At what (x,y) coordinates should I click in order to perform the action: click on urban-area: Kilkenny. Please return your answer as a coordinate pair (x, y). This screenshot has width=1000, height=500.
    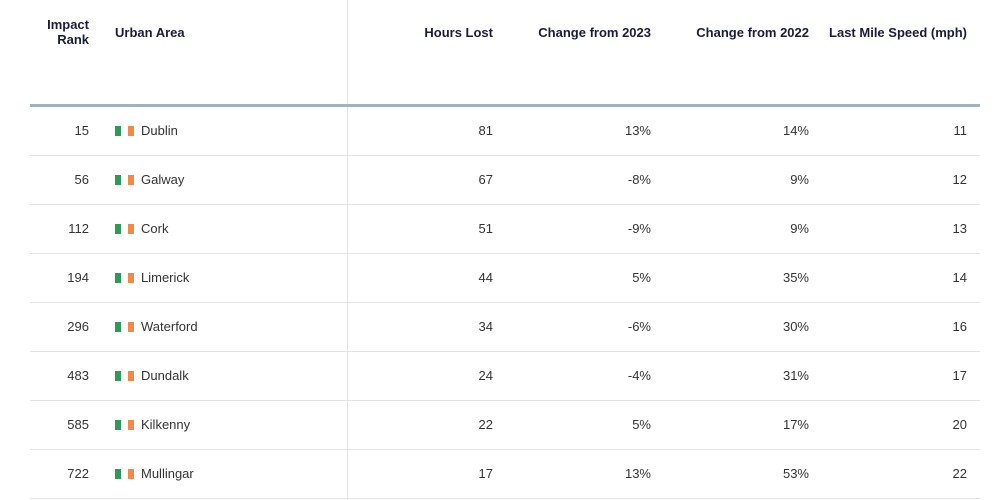
    Looking at the image, I should click on (166, 424).